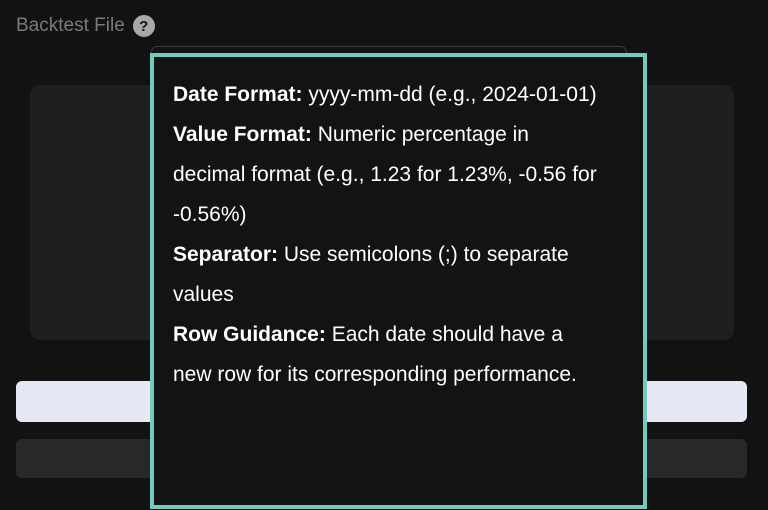 The image size is (768, 510). What do you see at coordinates (249, 334) in the screenshot?
I see `term: Row Guidance:` at bounding box center [249, 334].